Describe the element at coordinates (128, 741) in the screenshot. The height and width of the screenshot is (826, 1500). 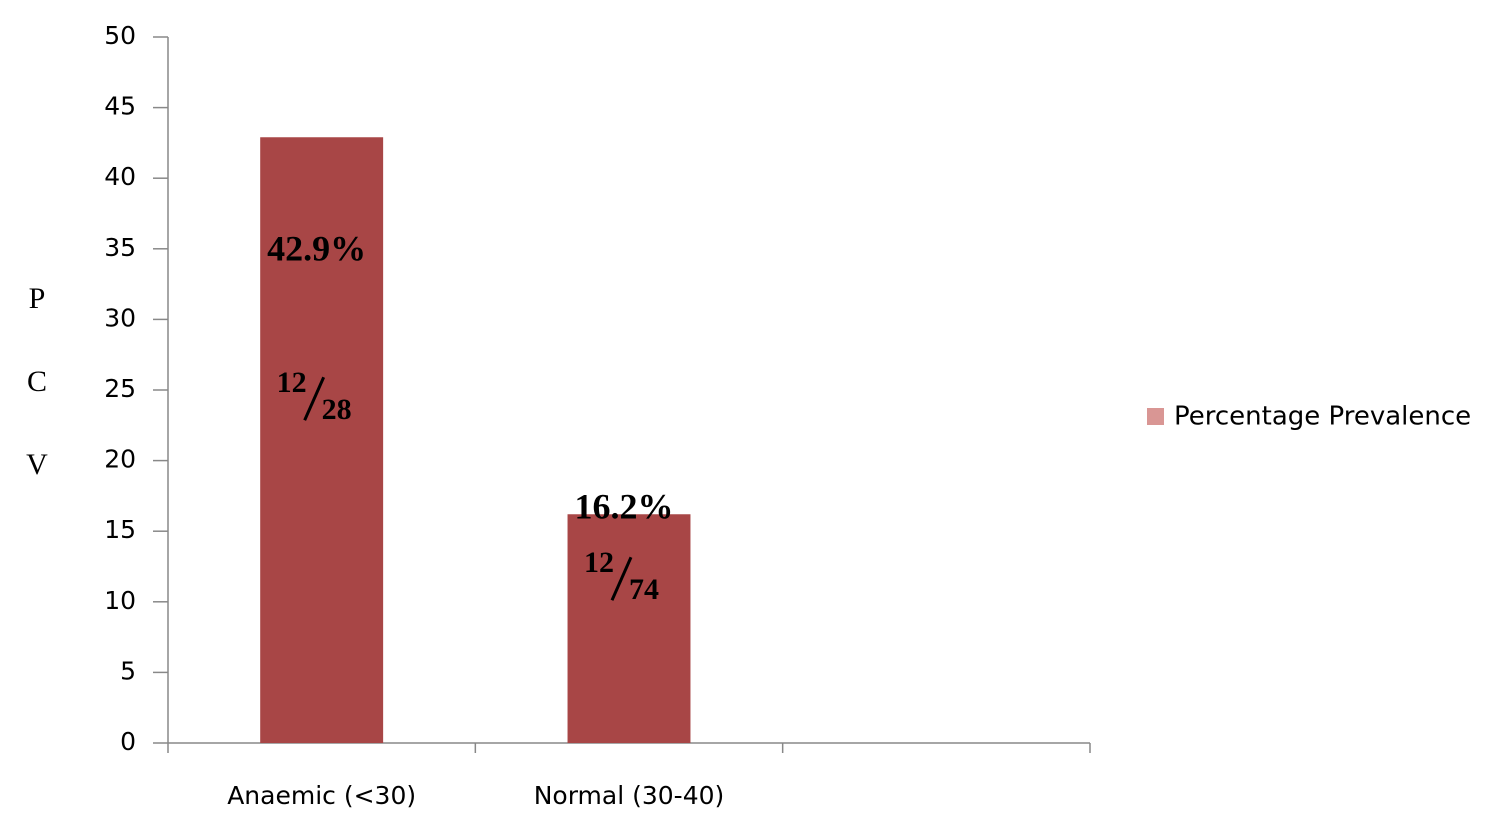
I see `y-tick-label: 0` at that location.